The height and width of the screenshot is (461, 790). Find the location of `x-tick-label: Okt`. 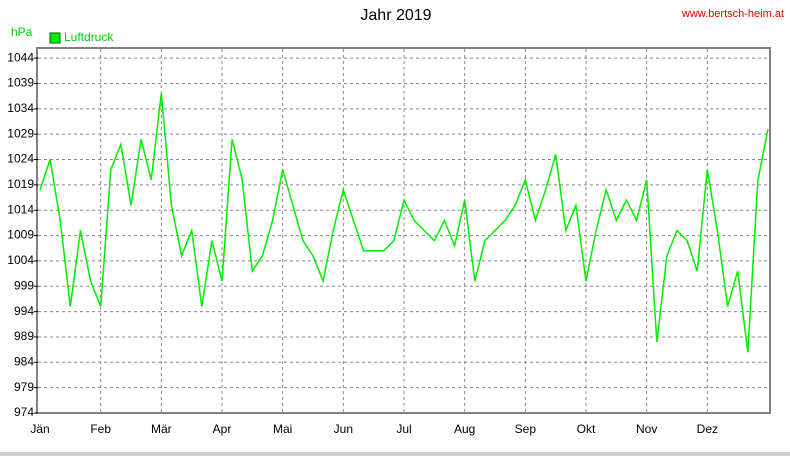

x-tick-label: Okt is located at coordinates (586, 429).